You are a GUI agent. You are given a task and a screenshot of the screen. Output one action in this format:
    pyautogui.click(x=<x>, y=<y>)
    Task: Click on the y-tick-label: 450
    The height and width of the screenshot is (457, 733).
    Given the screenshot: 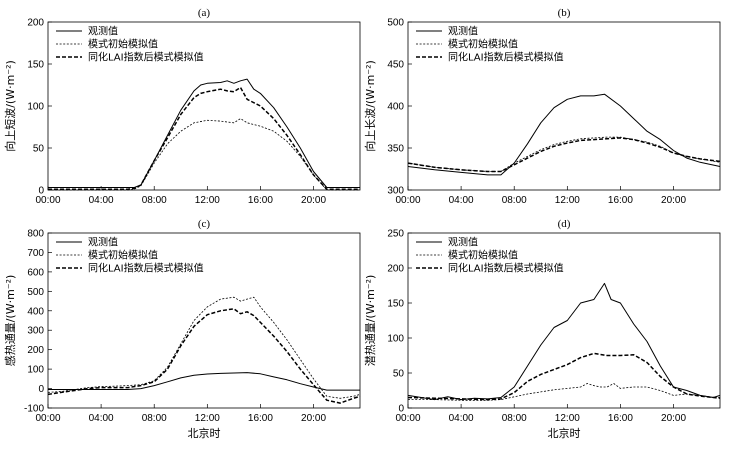 What is the action you would take?
    pyautogui.click(x=395, y=65)
    